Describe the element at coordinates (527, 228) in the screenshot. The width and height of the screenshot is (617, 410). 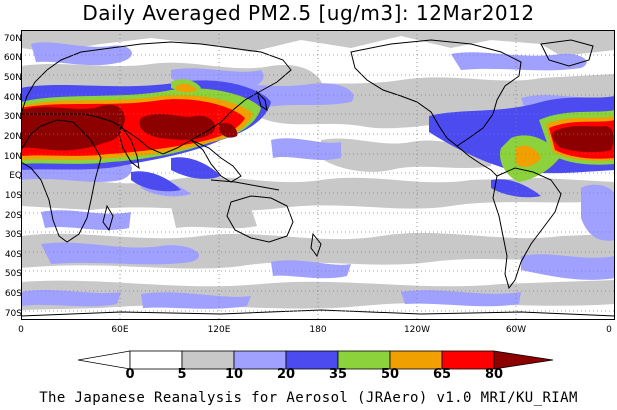
I see `south-america-coastline` at that location.